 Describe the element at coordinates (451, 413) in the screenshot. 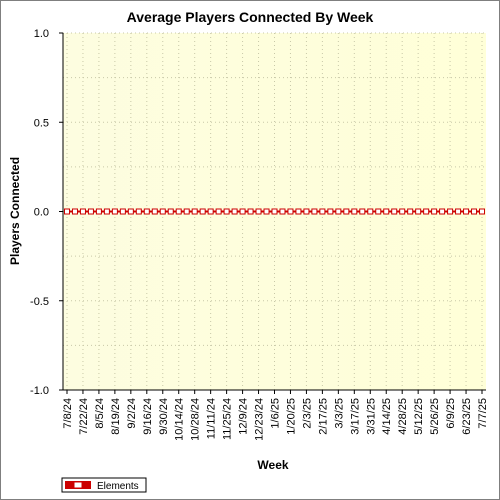

I see `x-tick-label: 6/9/25` at that location.